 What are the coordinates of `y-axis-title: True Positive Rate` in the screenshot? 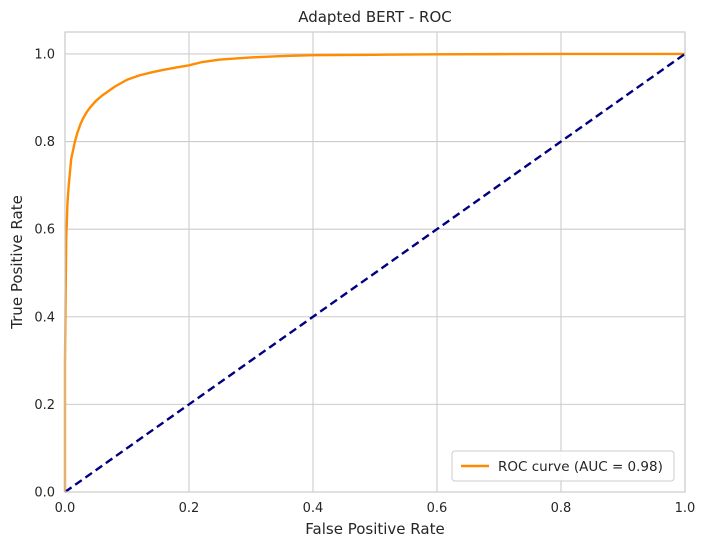 It's located at (17, 262).